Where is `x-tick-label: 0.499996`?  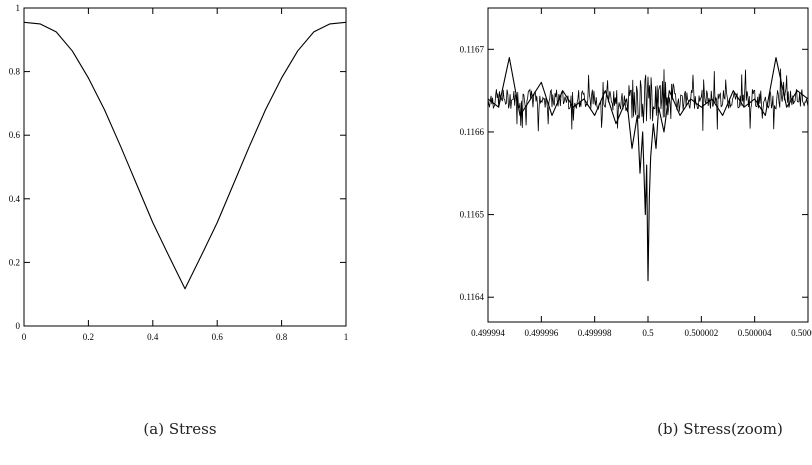 x-tick-label: 0.499996 is located at coordinates (541, 333).